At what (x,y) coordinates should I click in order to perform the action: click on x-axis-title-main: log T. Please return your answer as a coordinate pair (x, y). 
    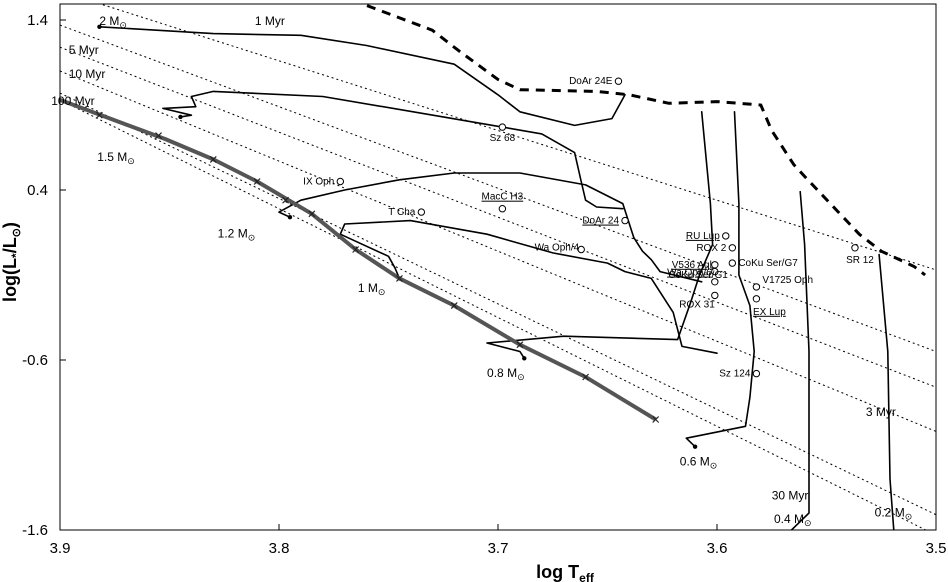
    Looking at the image, I should click on (557, 572).